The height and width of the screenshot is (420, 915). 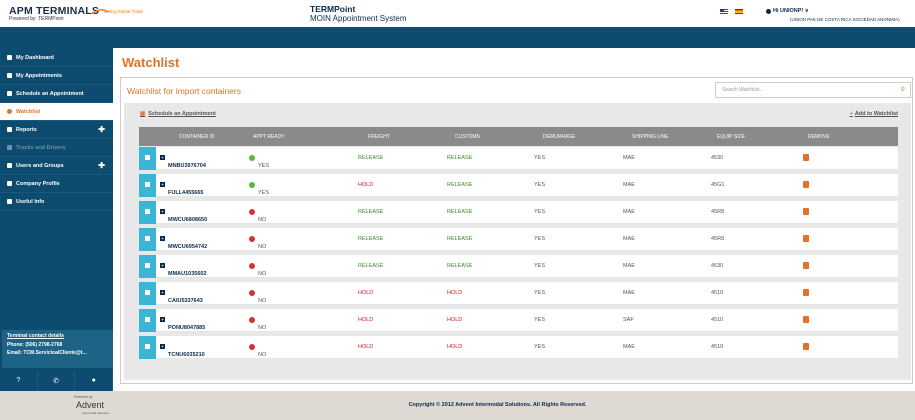 I want to click on sidebar-item-company: Company Profile, so click(x=56, y=184).